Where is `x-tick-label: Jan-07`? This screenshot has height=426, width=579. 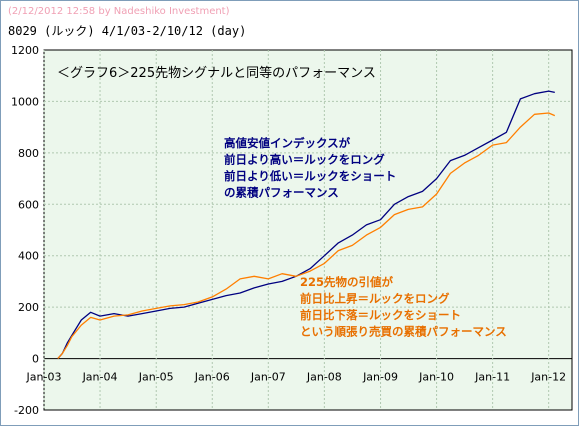
x-tick-label: Jan-07 is located at coordinates (268, 377).